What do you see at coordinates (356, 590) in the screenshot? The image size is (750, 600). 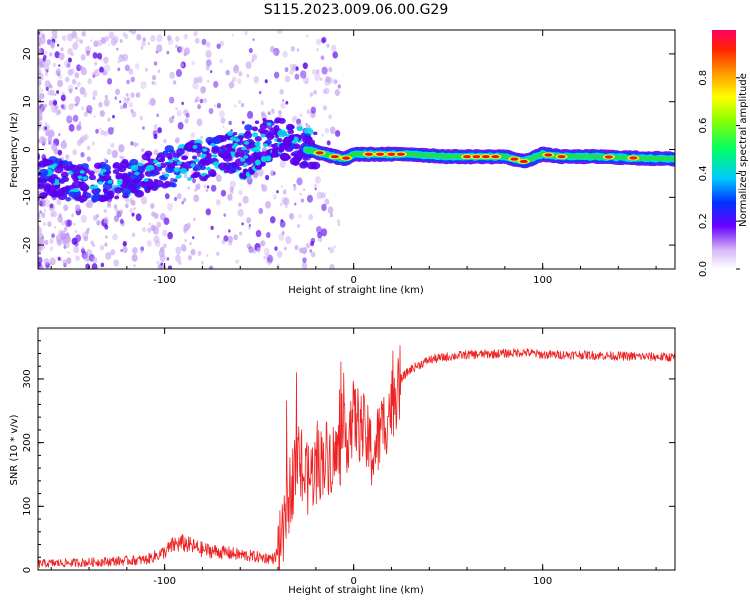 I see `snr-x-label: Height of straight line (km)` at bounding box center [356, 590].